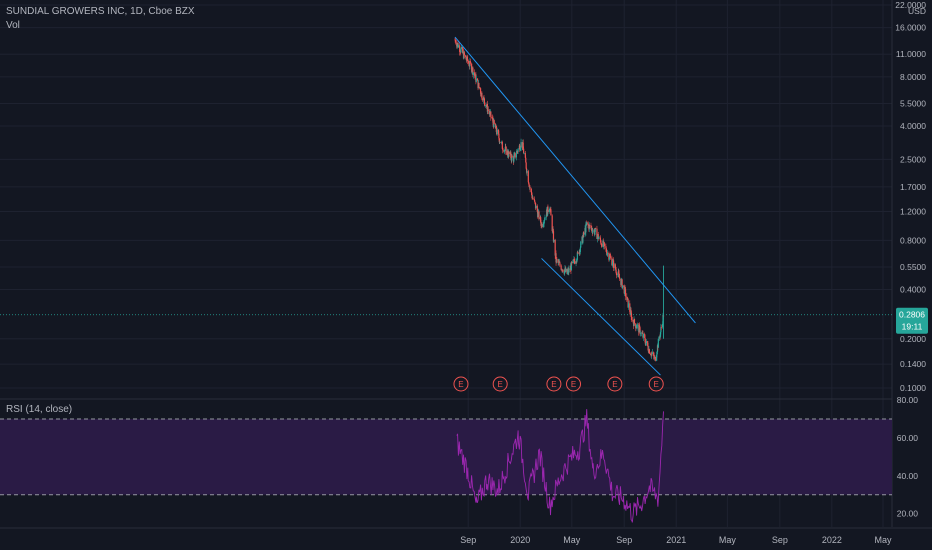  What do you see at coordinates (39, 409) in the screenshot?
I see `rsi-legend: RSI (14, close)` at bounding box center [39, 409].